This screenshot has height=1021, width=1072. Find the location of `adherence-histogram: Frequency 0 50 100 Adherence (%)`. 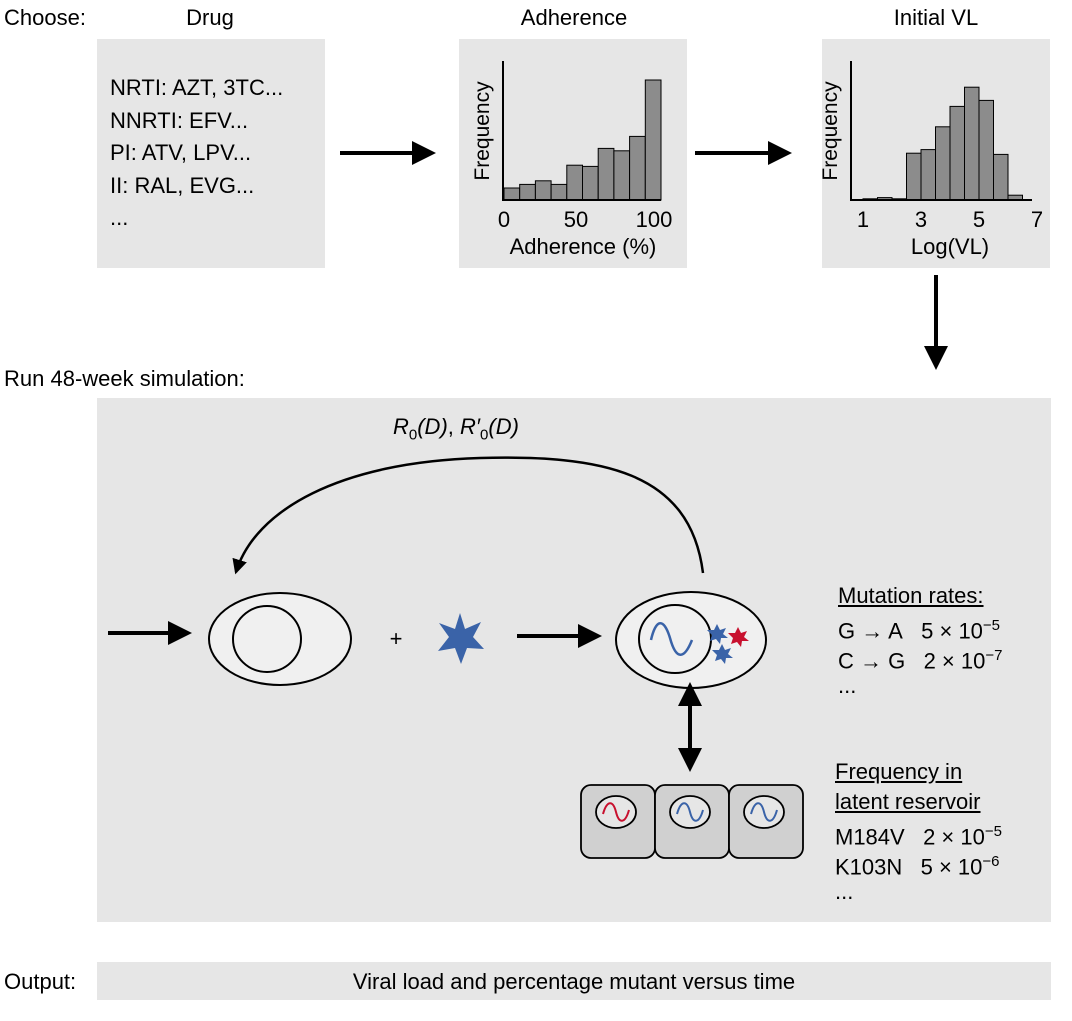

adherence-histogram: Frequency 0 50 100 Adherence (%) is located at coordinates (572, 160).